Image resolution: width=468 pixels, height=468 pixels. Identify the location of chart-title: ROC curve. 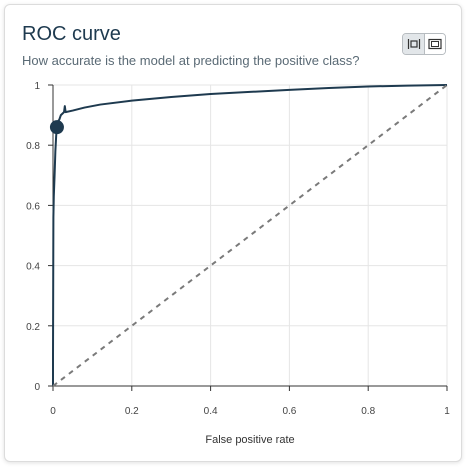
(71, 34).